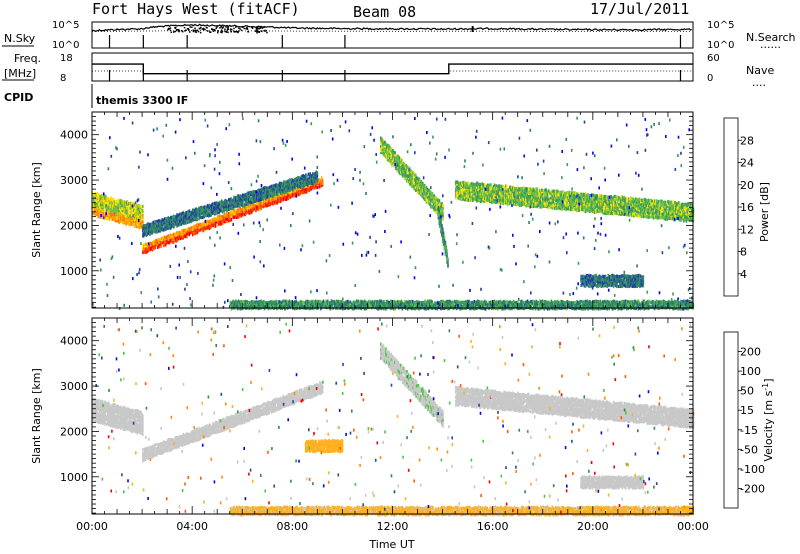  What do you see at coordinates (392, 69) in the screenshot?
I see `freq-series-line` at bounding box center [392, 69].